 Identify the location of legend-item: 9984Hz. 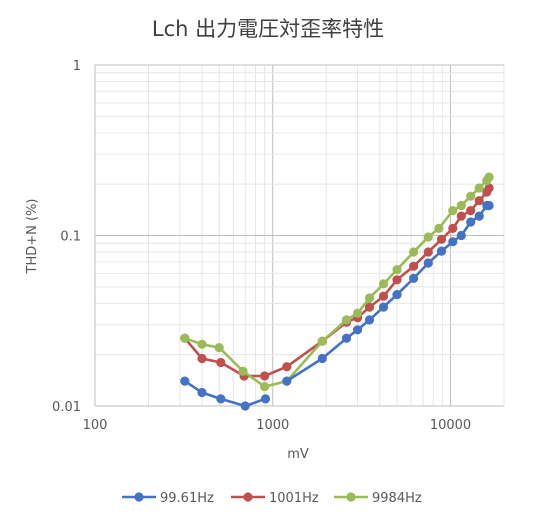
(378, 498).